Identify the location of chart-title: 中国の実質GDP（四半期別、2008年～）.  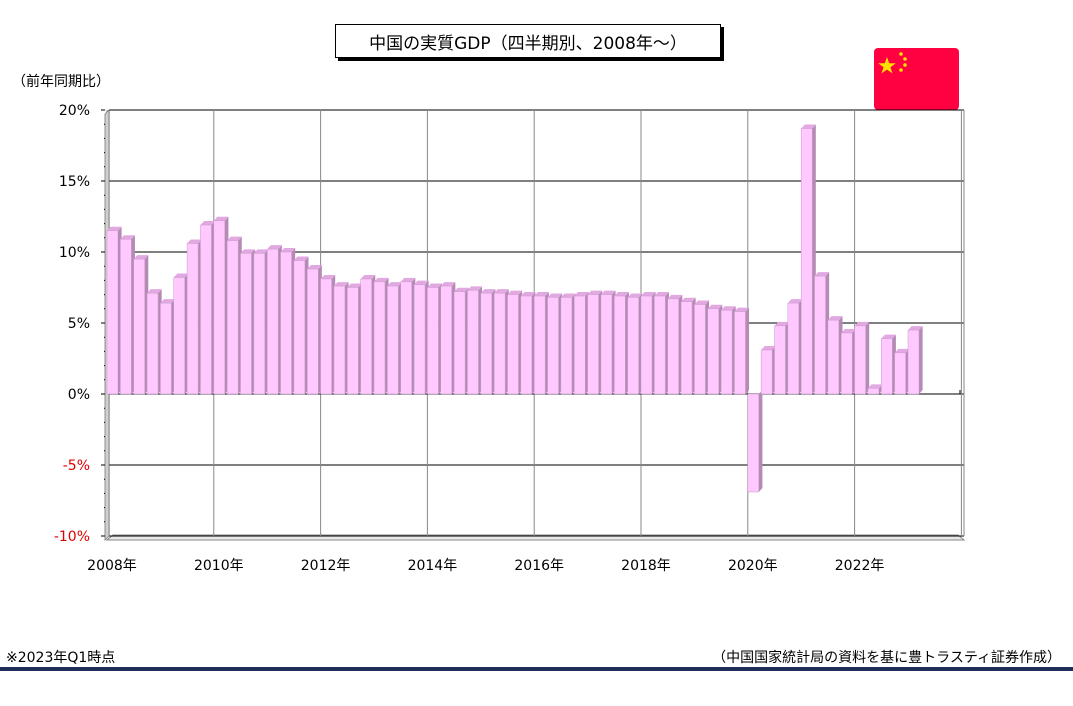
(528, 41).